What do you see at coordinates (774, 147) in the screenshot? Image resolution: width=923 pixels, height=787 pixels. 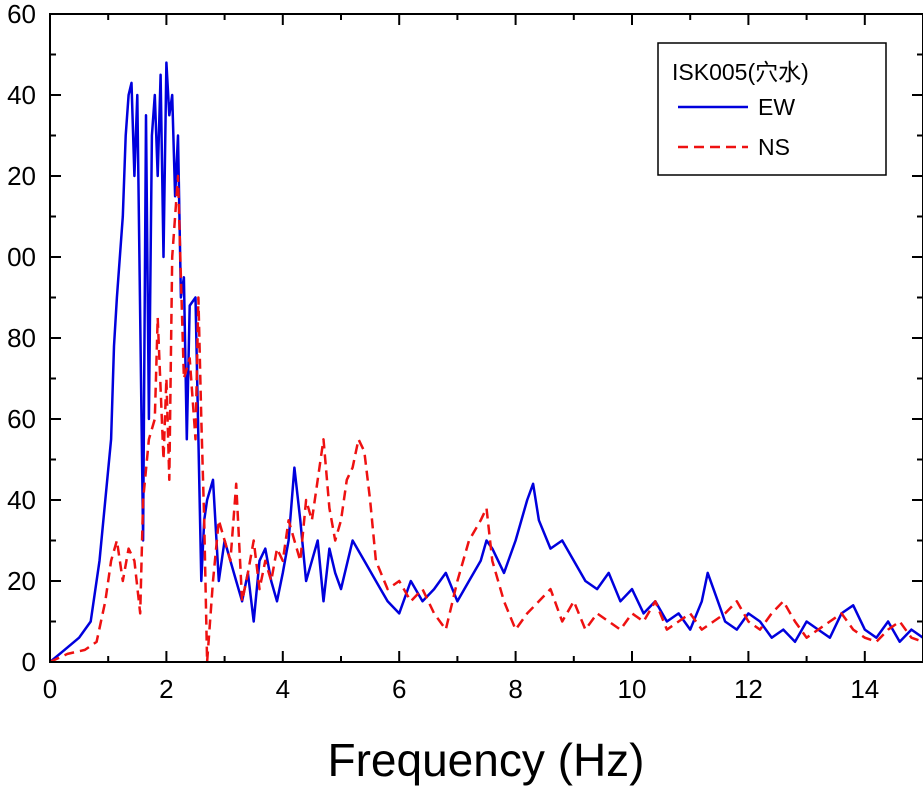 I see `legend-ns-label: NS` at bounding box center [774, 147].